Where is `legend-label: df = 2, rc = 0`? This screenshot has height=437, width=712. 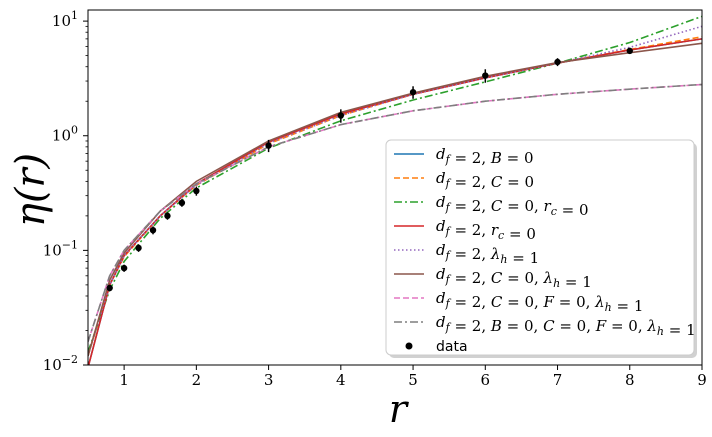 legend-label: df = 2, rc = 0 is located at coordinates (486, 230).